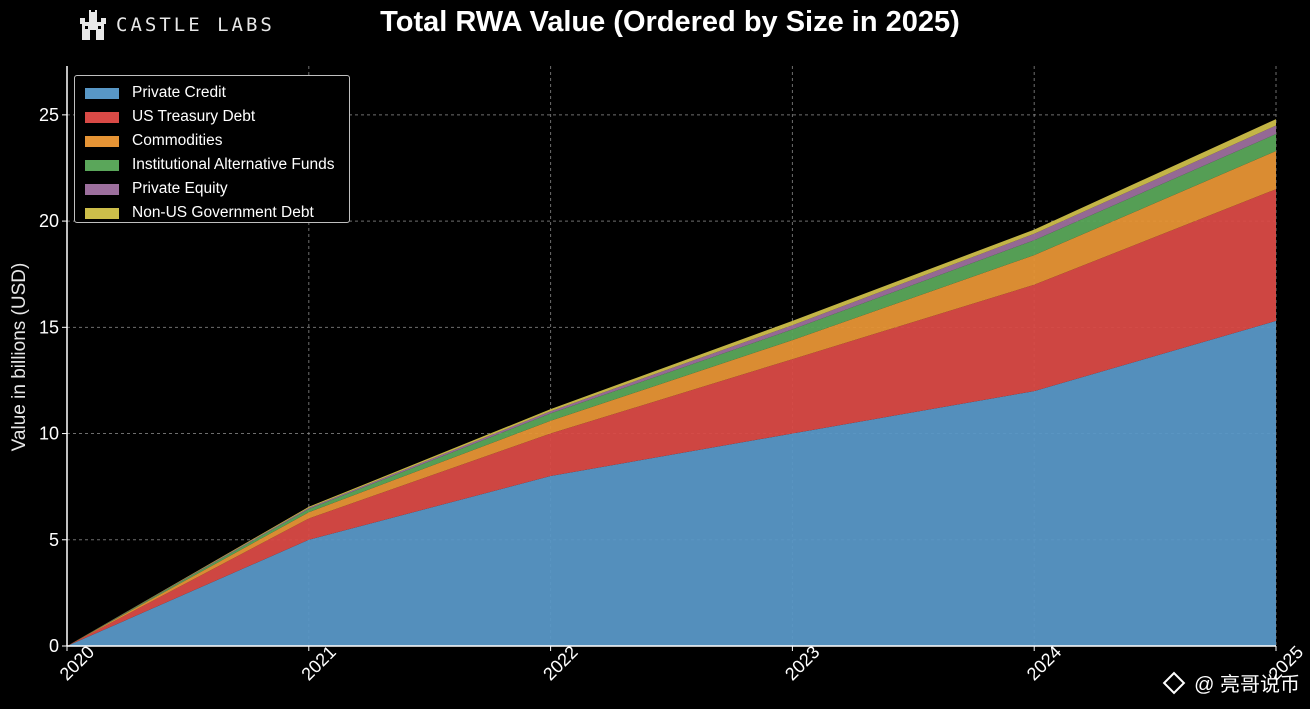 The image size is (1310, 709). I want to click on legend-item: Commodities, so click(212, 141).